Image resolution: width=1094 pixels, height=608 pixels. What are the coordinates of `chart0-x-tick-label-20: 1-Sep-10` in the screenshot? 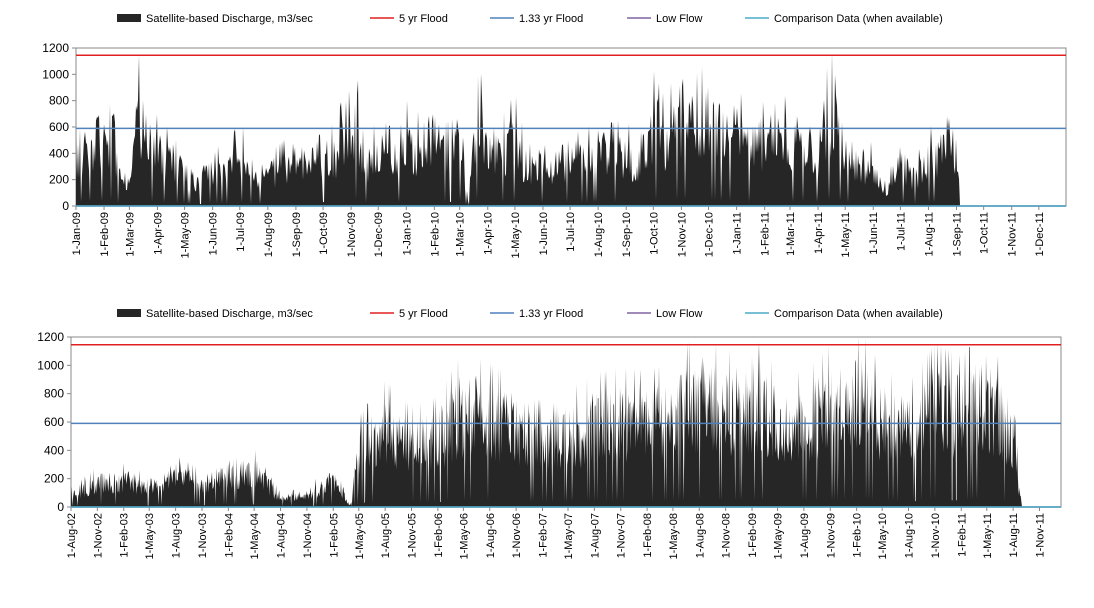 It's located at (627, 234).